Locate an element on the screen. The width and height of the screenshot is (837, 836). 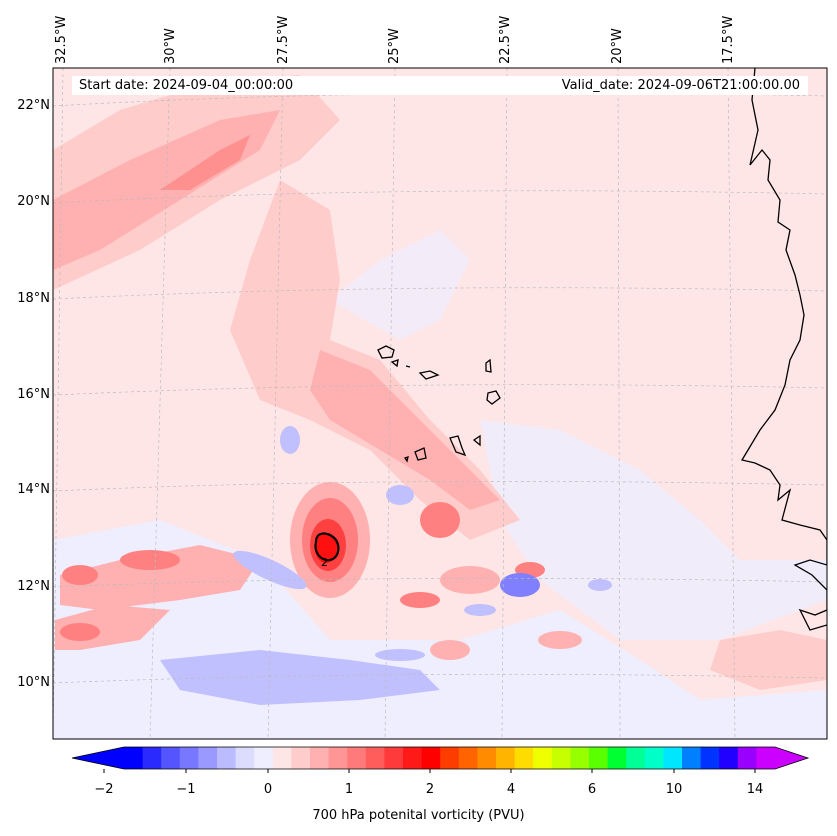
colorbar-tick: 2 is located at coordinates (430, 789).